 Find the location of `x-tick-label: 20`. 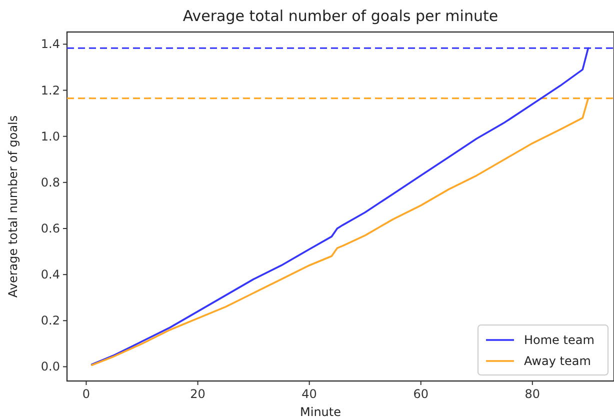

x-tick-label: 20 is located at coordinates (198, 394).